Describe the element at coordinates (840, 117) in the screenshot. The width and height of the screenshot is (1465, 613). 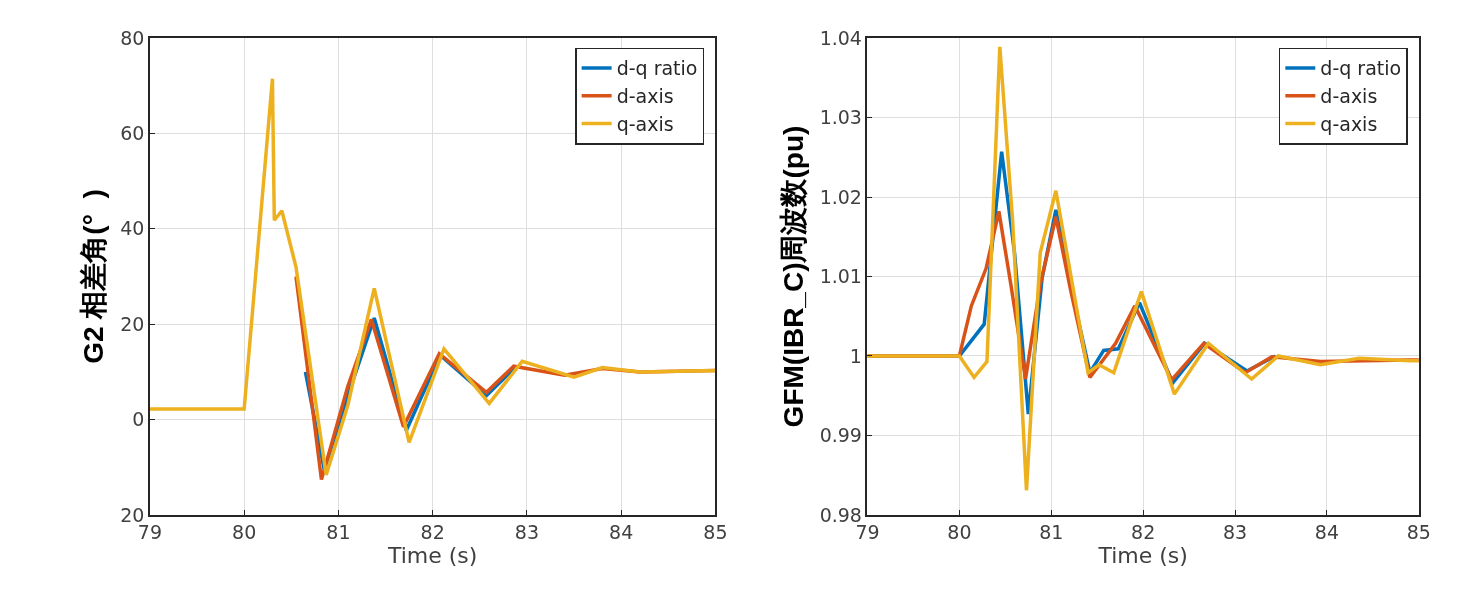
I see `y-tick-label: 1.03` at that location.